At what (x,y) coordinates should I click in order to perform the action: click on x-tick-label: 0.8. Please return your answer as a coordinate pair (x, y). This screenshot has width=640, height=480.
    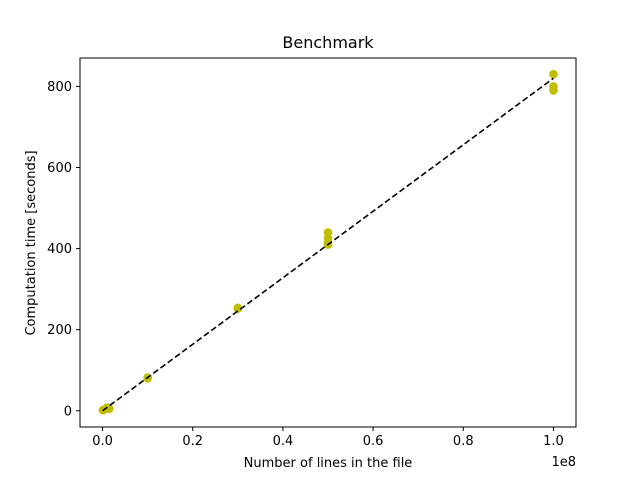
    Looking at the image, I should click on (463, 441).